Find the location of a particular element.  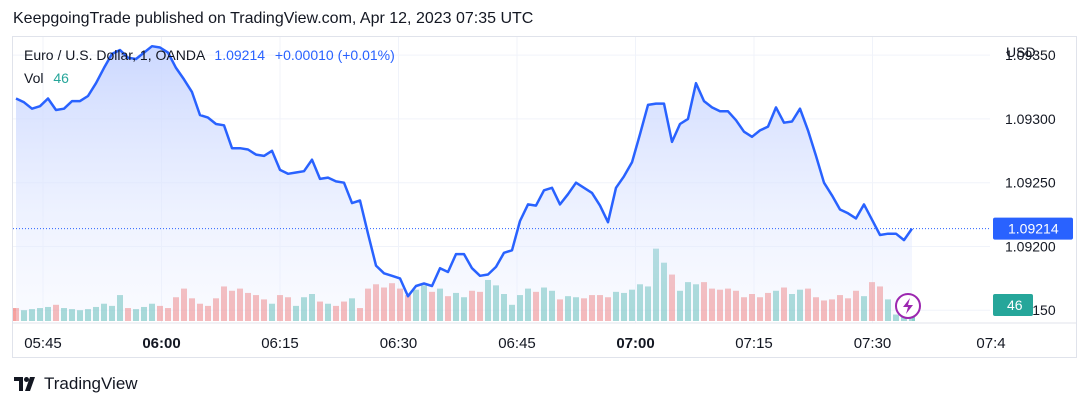

lightning-icon is located at coordinates (908, 306).